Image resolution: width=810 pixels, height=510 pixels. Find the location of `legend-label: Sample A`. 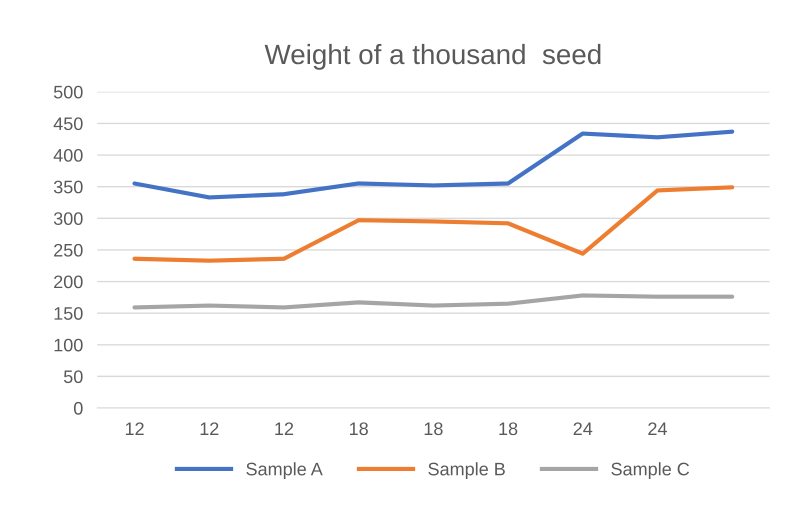

legend-label: Sample A is located at coordinates (284, 471).